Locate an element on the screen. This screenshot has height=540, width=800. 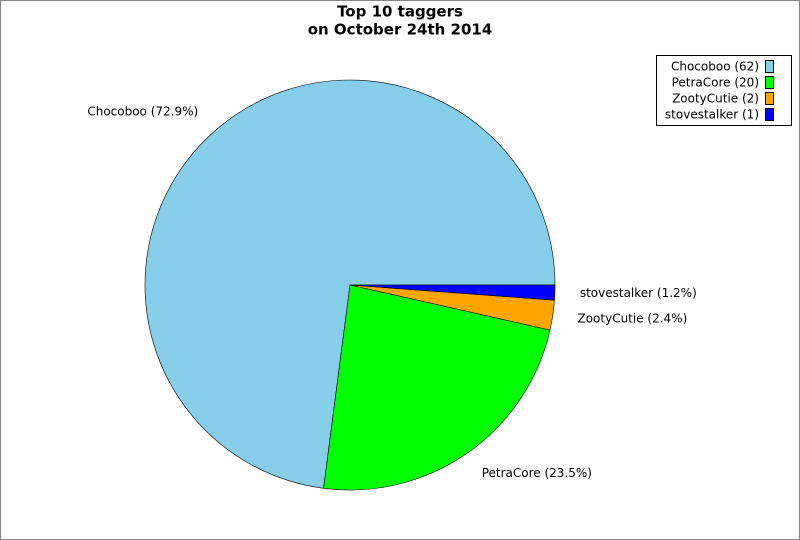
chart-title: Top 10 taggers is located at coordinates (400, 12).